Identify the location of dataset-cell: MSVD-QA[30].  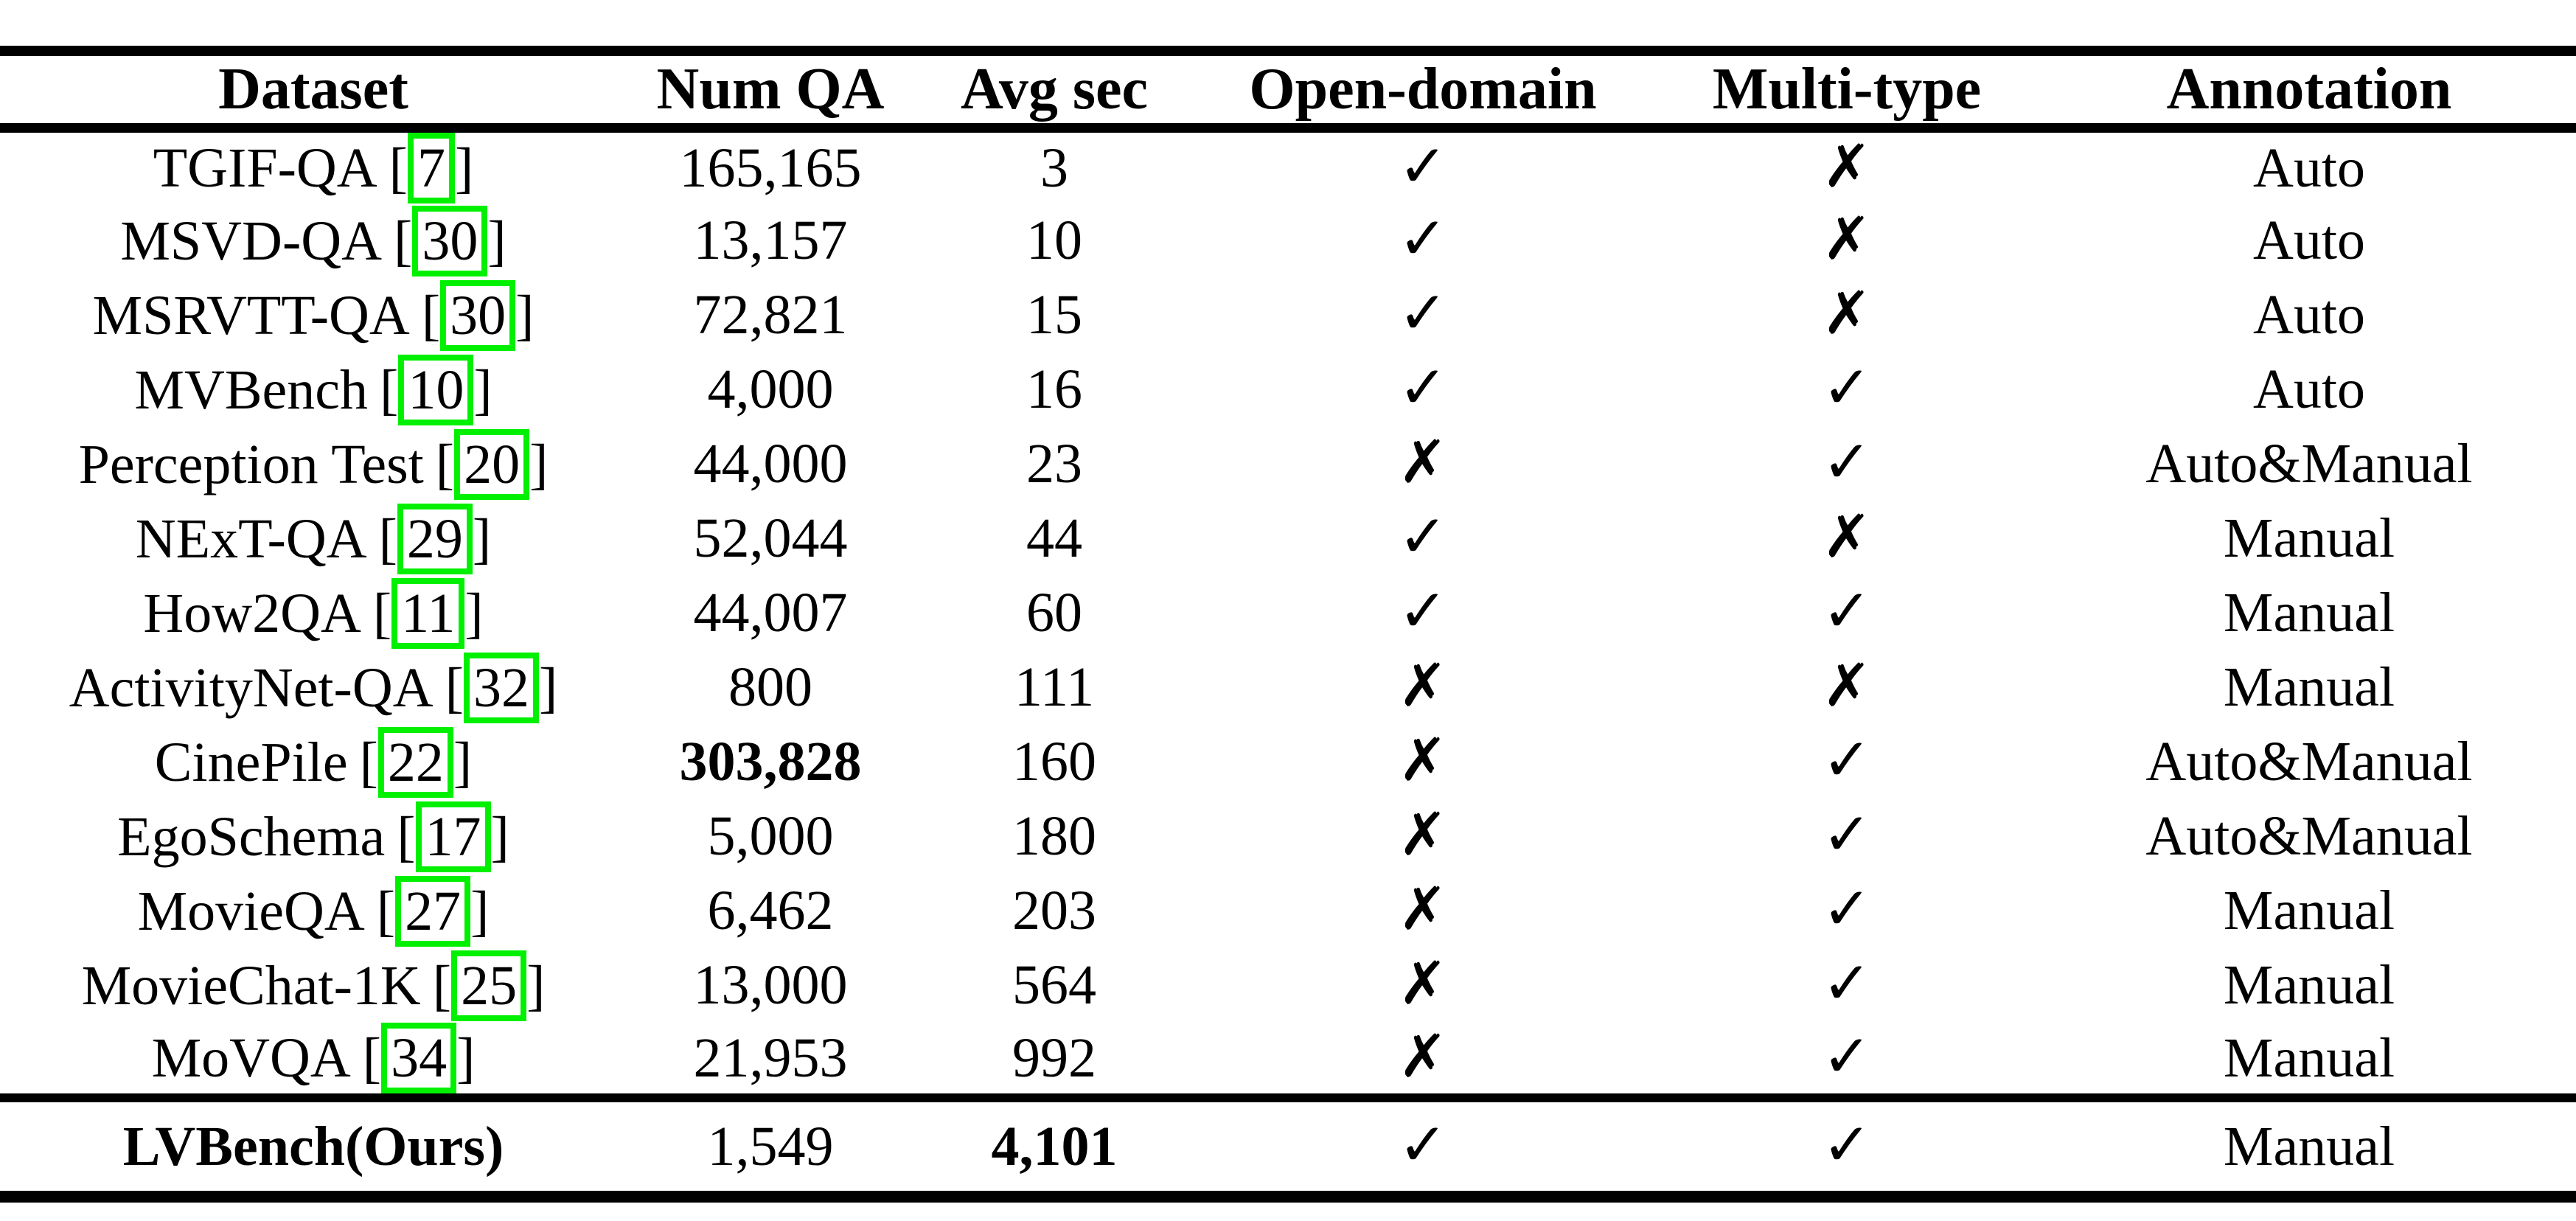
(314, 241).